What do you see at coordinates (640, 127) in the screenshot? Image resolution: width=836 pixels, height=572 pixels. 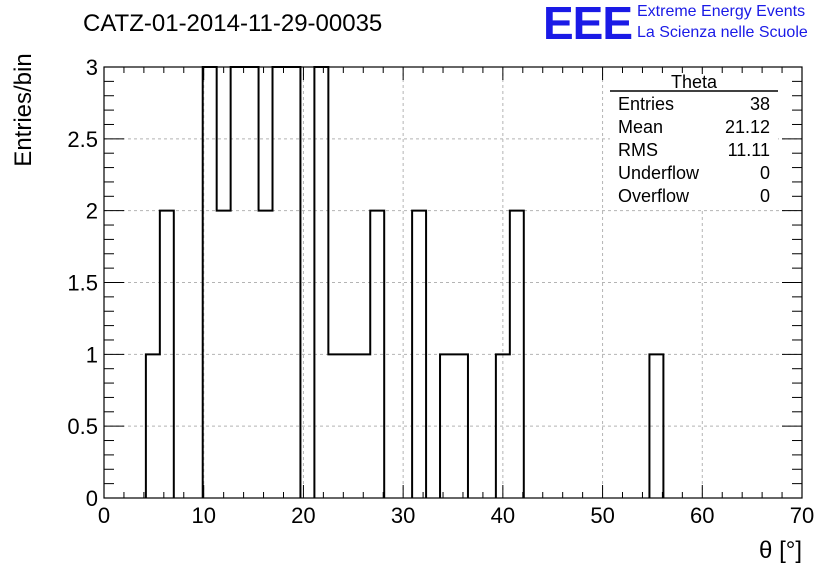 I see `stats-row-label: Mean` at bounding box center [640, 127].